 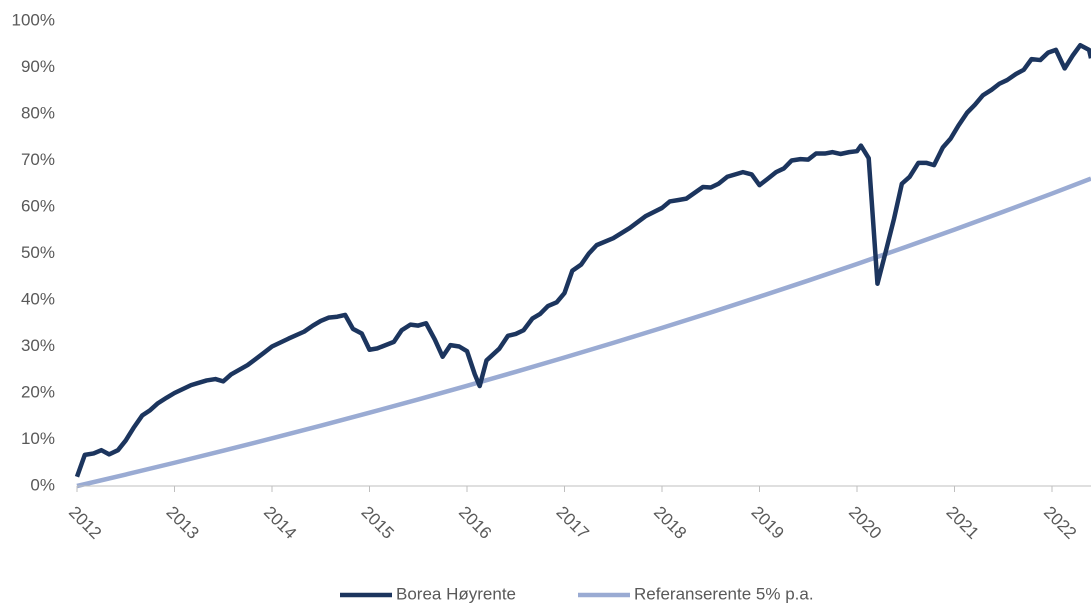 I want to click on y-tick-label: 40%, so click(x=38, y=298).